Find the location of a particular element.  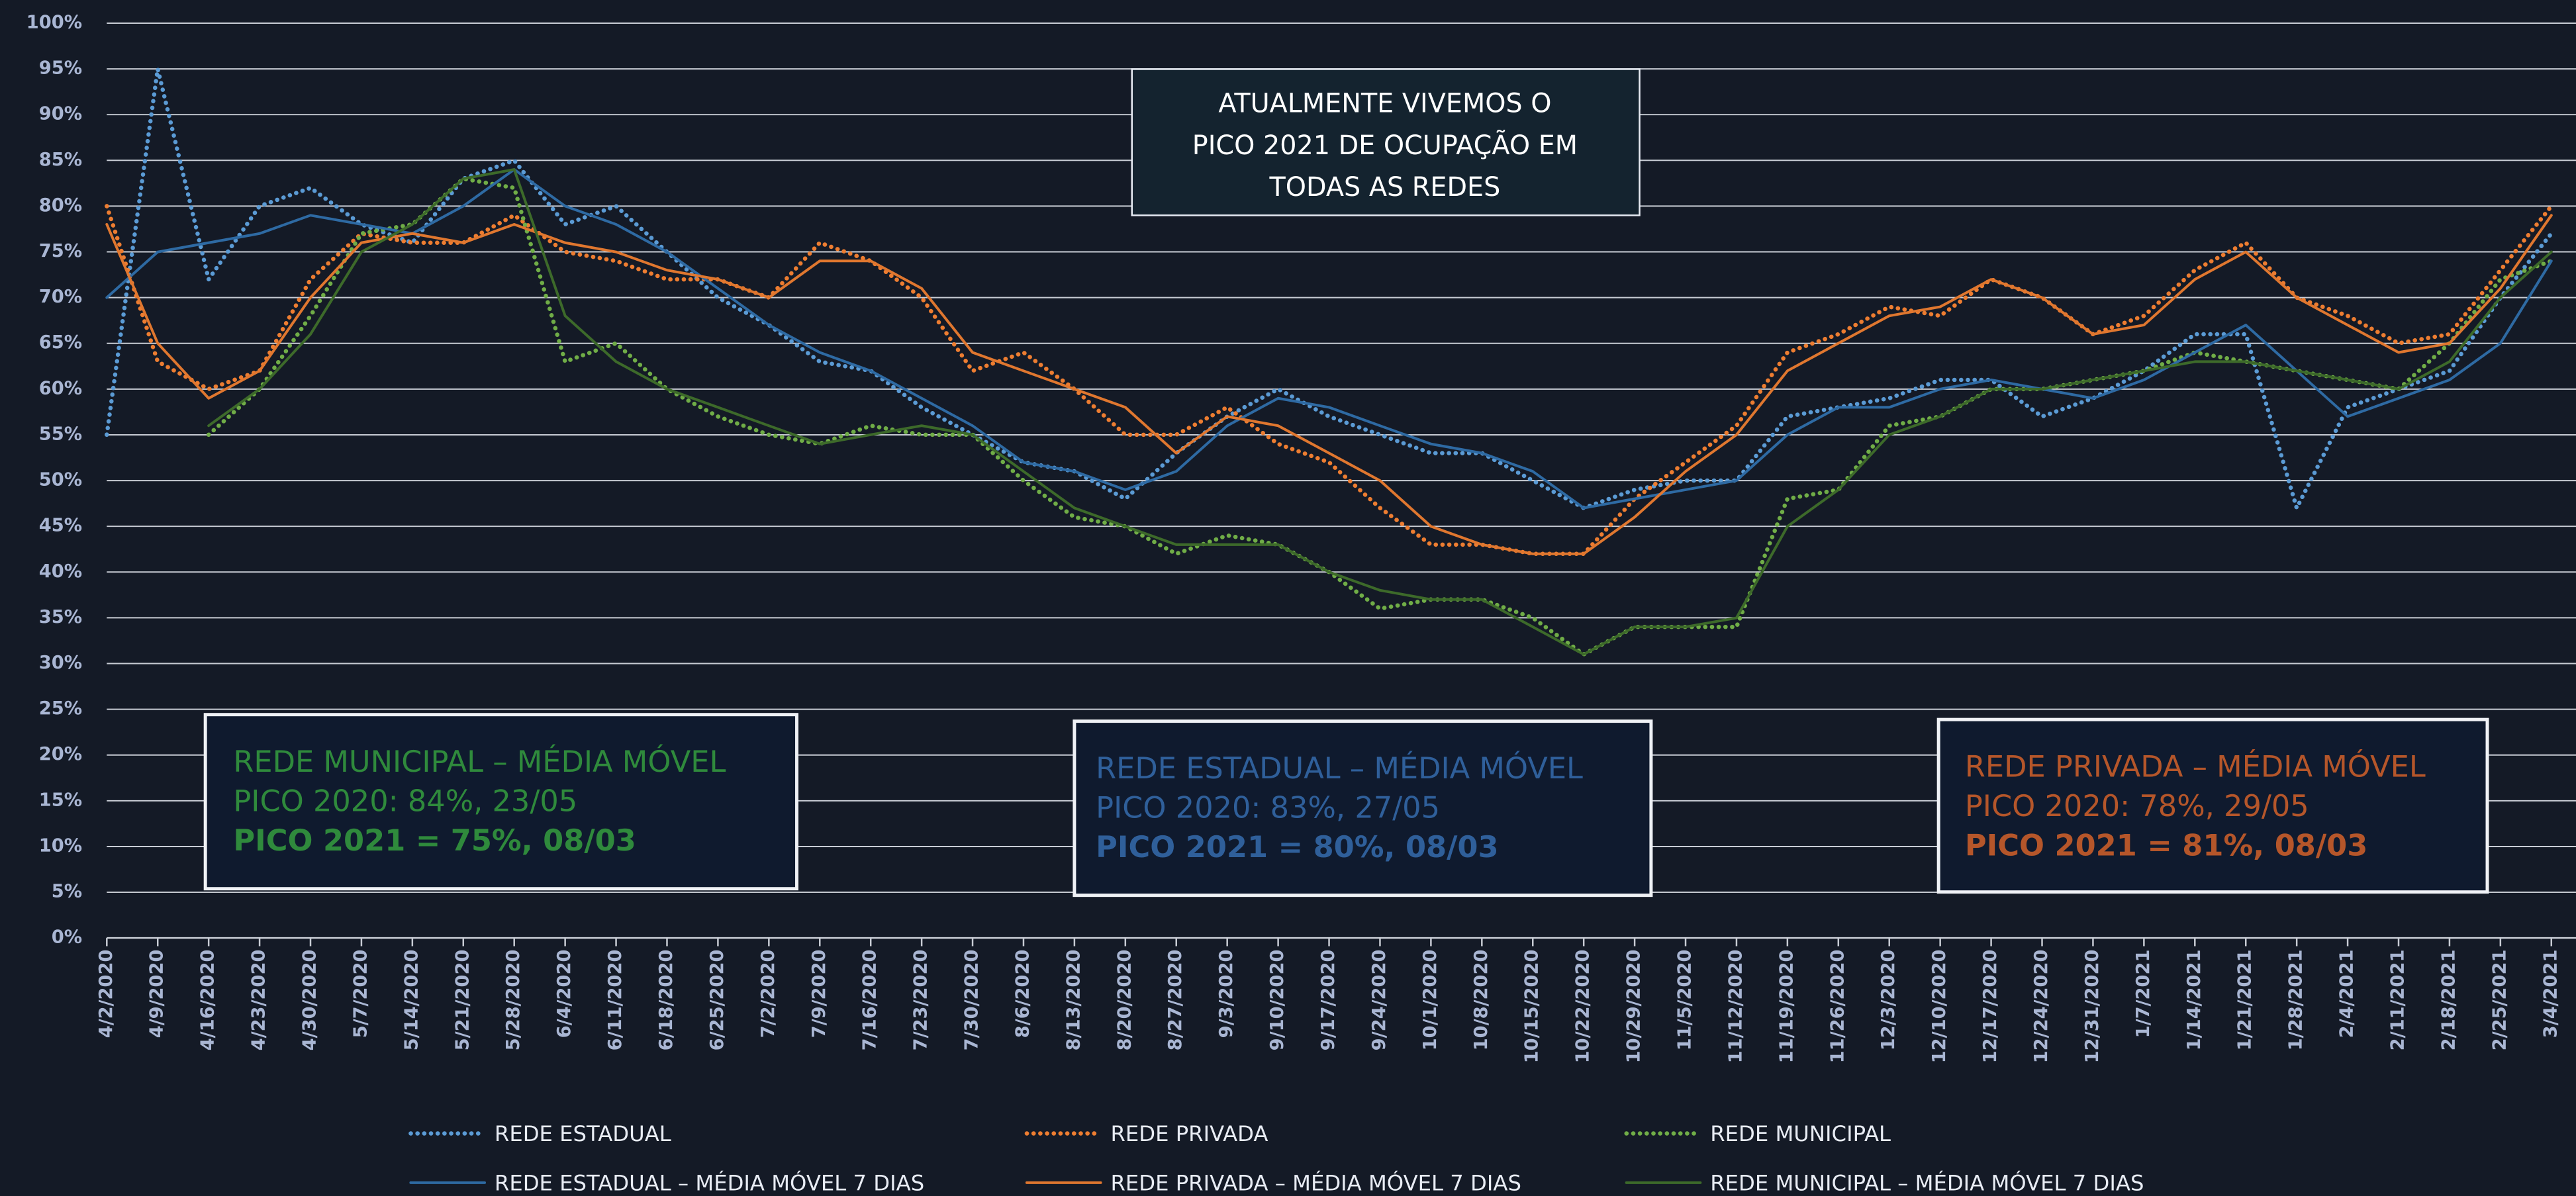

y-tick-label: 70% is located at coordinates (60, 297).